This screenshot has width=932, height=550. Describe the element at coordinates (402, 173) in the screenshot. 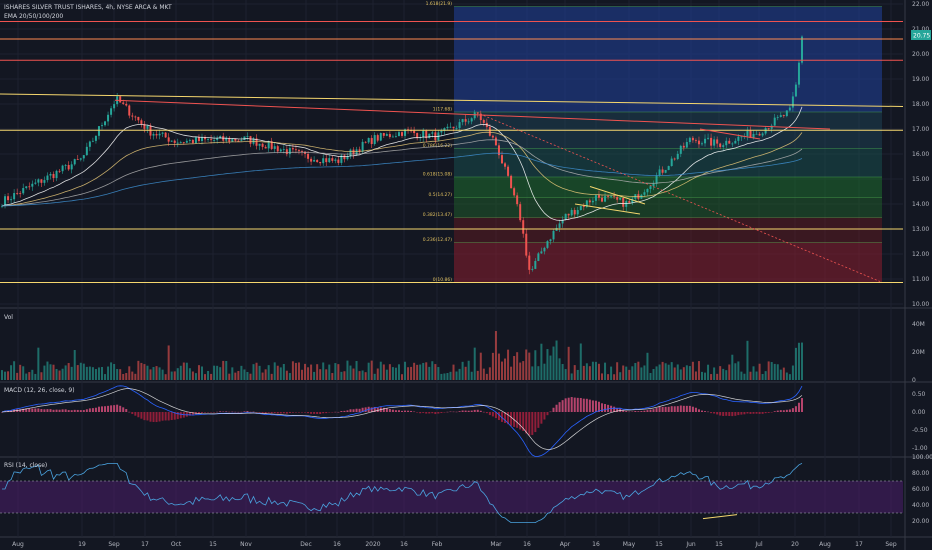

I see `ema-100-line` at that location.